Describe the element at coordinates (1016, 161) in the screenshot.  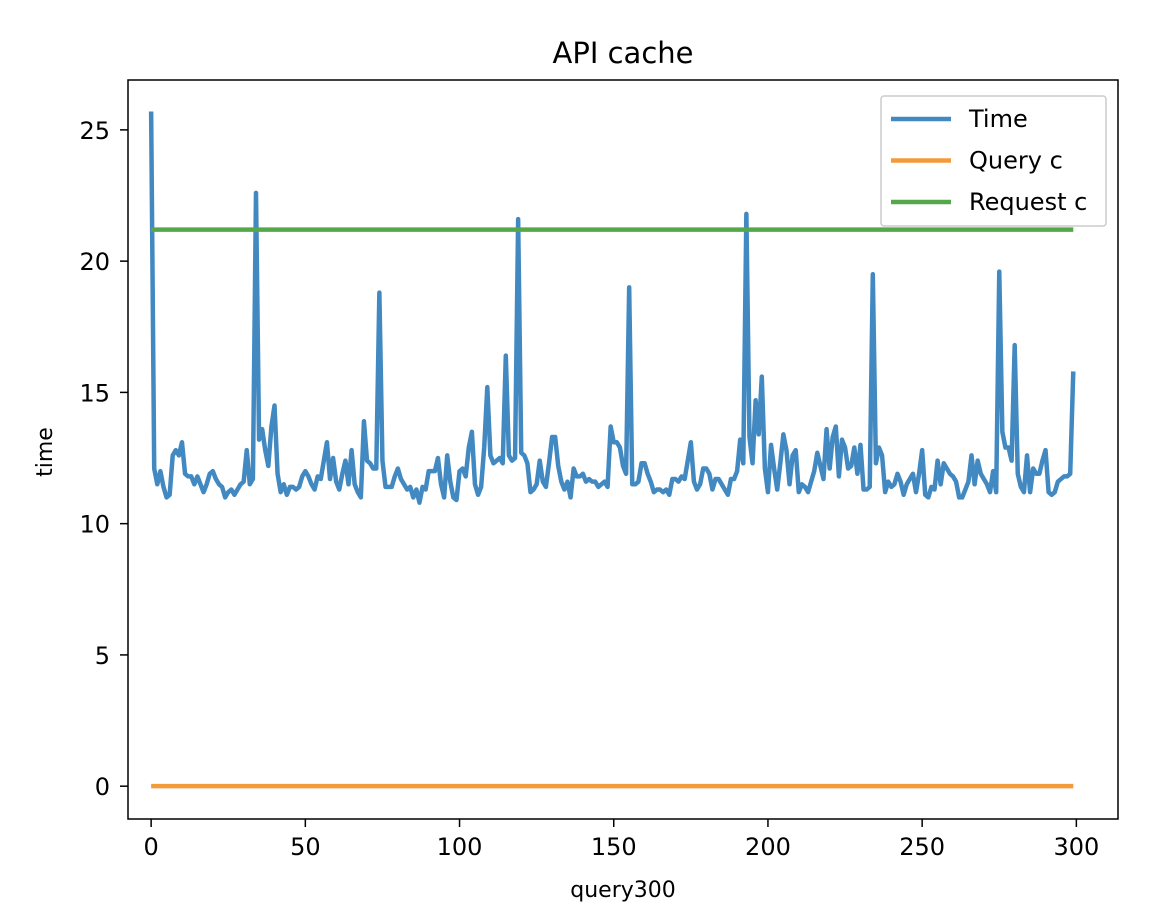
I see `legend-label-1: Query c` at that location.